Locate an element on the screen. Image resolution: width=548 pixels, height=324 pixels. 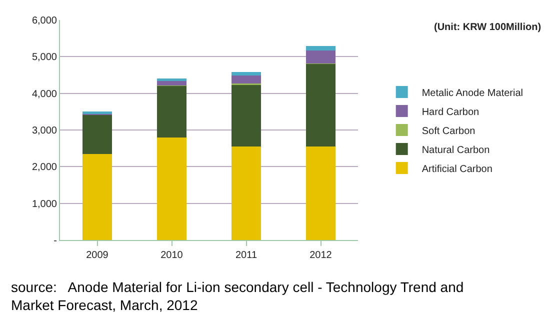
y-tick-label: 4,000 is located at coordinates (45, 94).